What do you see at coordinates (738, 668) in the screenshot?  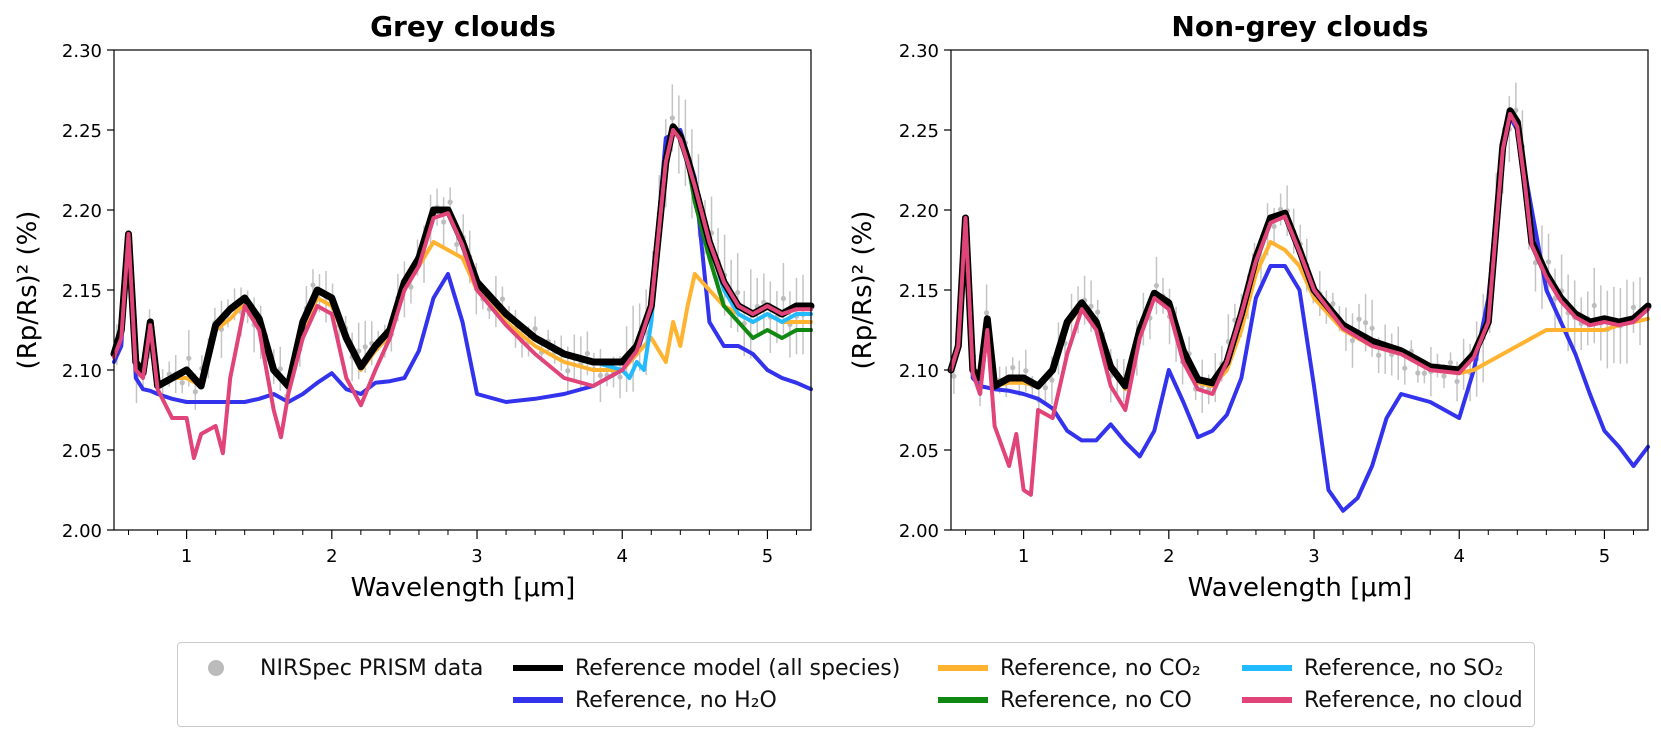 I see `legend-label: Reference model (all species)` at bounding box center [738, 668].